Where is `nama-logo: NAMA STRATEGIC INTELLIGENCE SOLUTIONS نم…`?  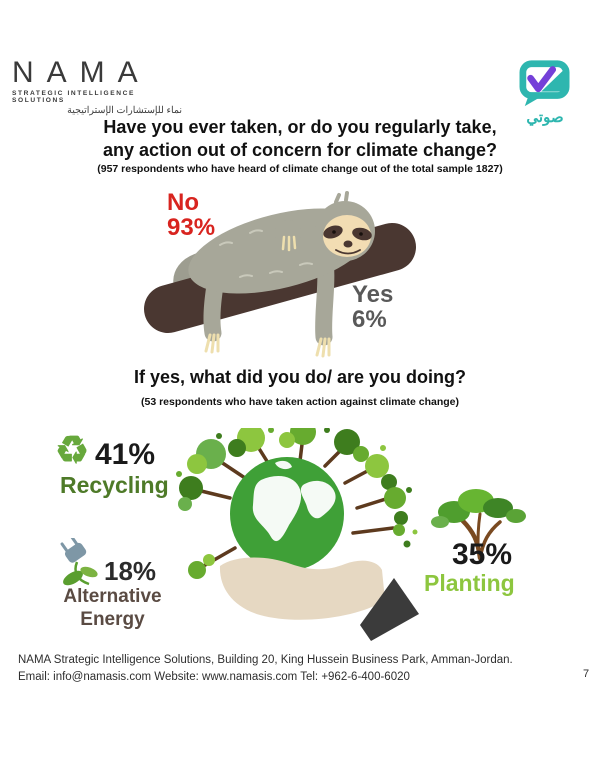 nama-logo: NAMA STRATEGIC INTELLIGENCE SOLUTIONS نم… is located at coordinates (97, 86).